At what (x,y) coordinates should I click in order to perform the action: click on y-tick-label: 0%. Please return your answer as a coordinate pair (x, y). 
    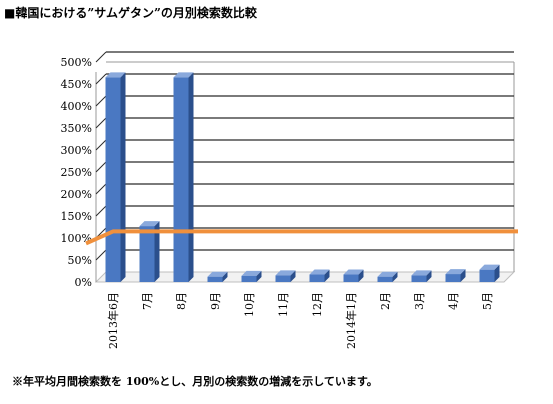
    Looking at the image, I should click on (83, 282).